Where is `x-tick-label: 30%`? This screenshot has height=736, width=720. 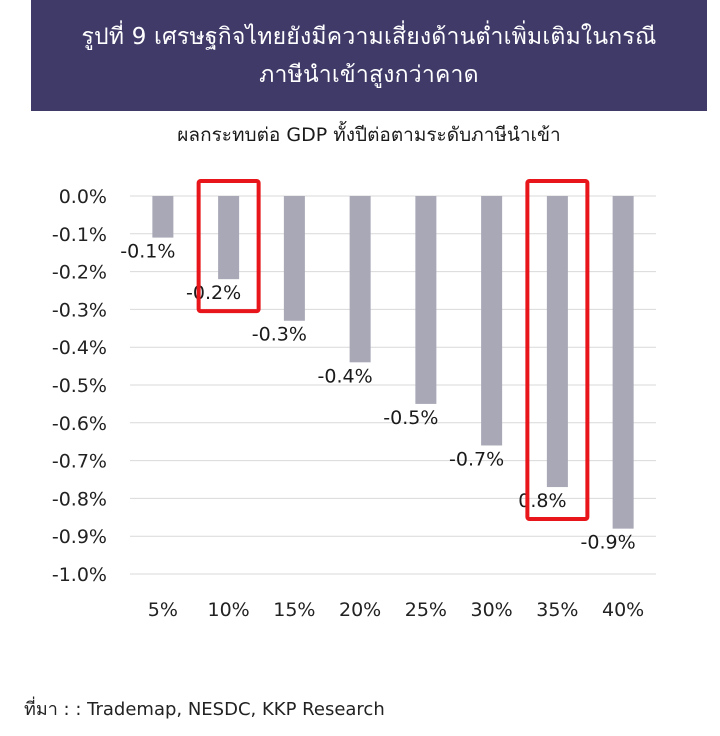
x-tick-label: 30% is located at coordinates (492, 610).